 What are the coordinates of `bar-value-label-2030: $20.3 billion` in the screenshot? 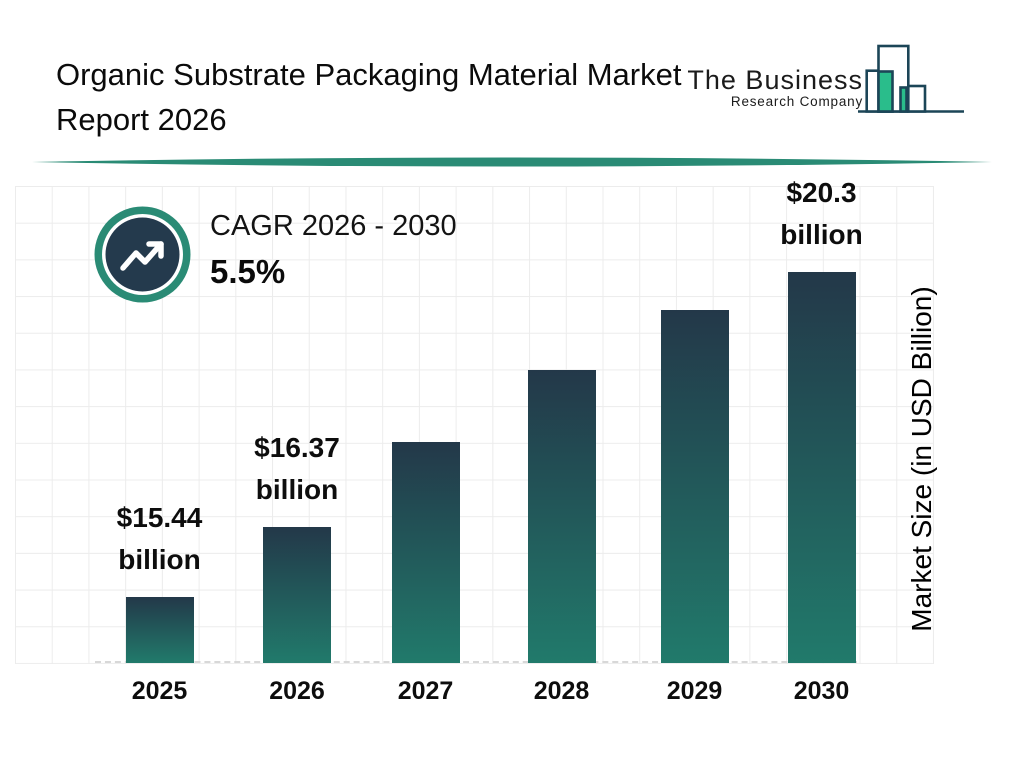 It's located at (821, 213).